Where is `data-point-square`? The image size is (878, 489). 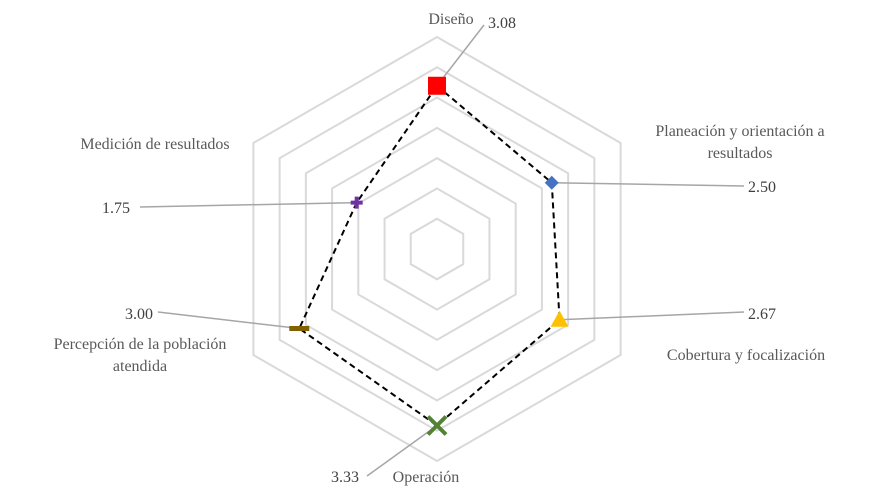 data-point-square is located at coordinates (437, 85).